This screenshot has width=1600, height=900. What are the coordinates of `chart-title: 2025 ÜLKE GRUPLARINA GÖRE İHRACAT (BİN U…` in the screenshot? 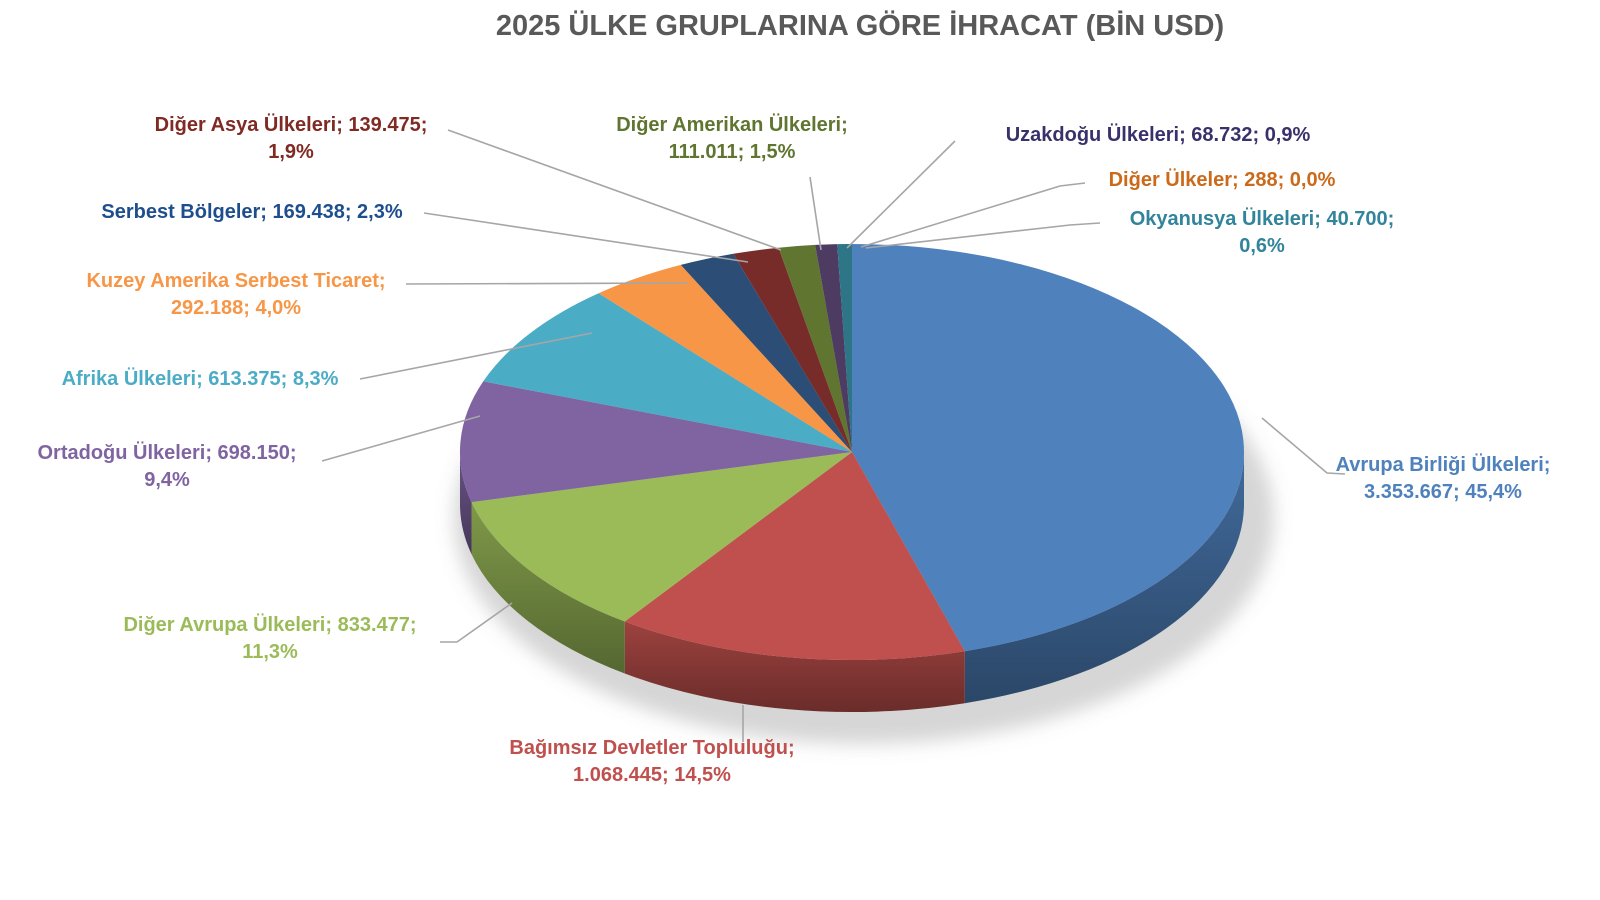 It's located at (860, 26).